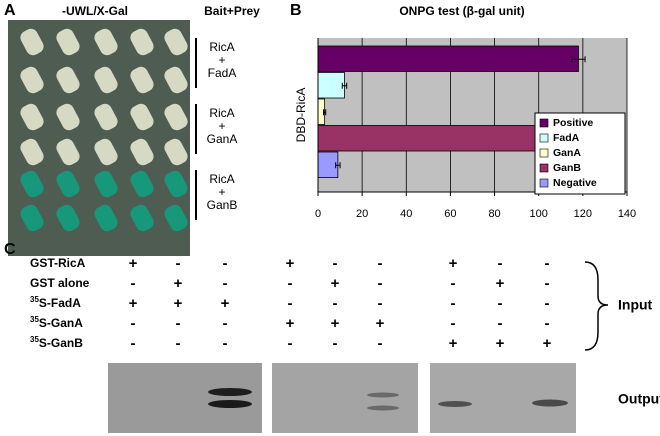 This screenshot has height=436, width=660. Describe the element at coordinates (580, 153) in the screenshot. I see `legend` at that location.